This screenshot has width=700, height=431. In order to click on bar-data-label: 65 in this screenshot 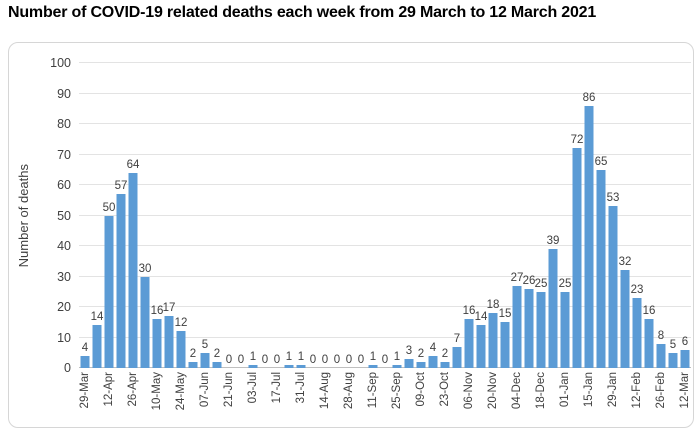, I will do `click(601, 161)`.